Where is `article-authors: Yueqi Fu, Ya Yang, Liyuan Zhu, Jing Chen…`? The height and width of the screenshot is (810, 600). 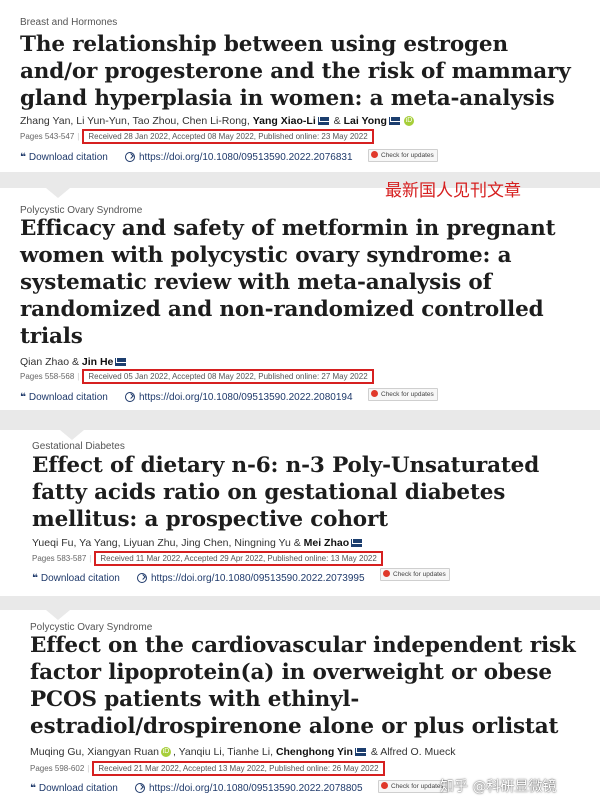 article-authors: Yueqi Fu, Ya Yang, Liyuan Zhu, Jing Chen… is located at coordinates (198, 543).